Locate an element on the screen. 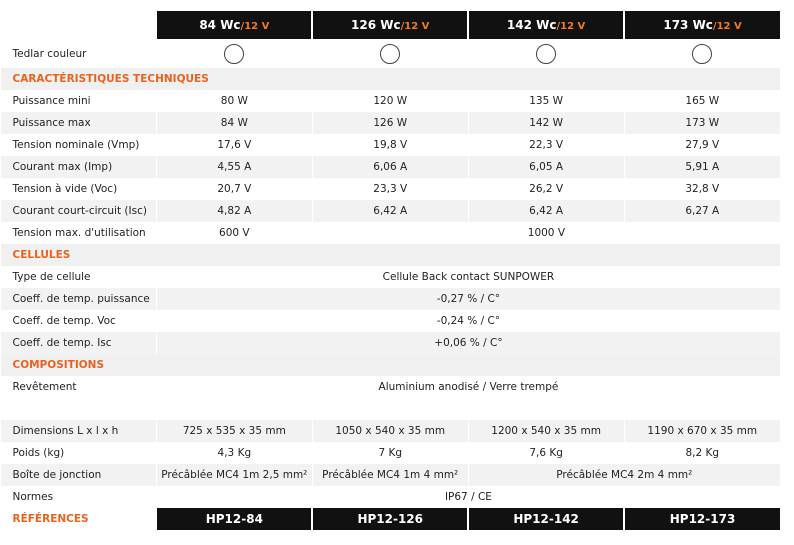 The height and width of the screenshot is (545, 794). row-label: Courant max (Imp) is located at coordinates (78, 167).